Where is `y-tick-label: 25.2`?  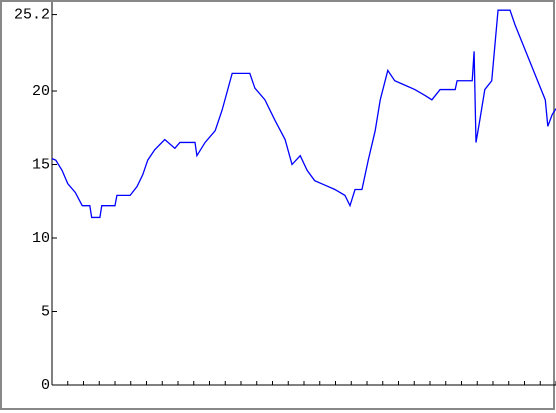
y-tick-label: 25.2 is located at coordinates (32, 15).